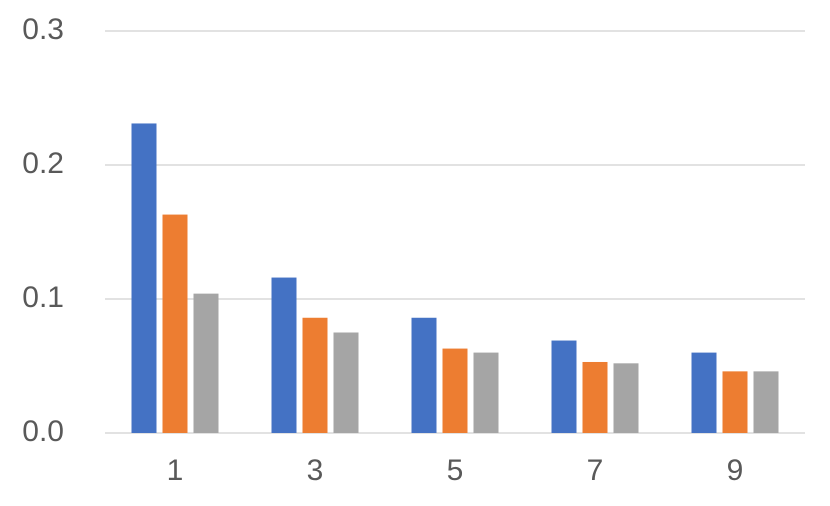 Image resolution: width=830 pixels, height=506 pixels. Describe the element at coordinates (735, 470) in the screenshot. I see `x-tick-label: 9` at that location.